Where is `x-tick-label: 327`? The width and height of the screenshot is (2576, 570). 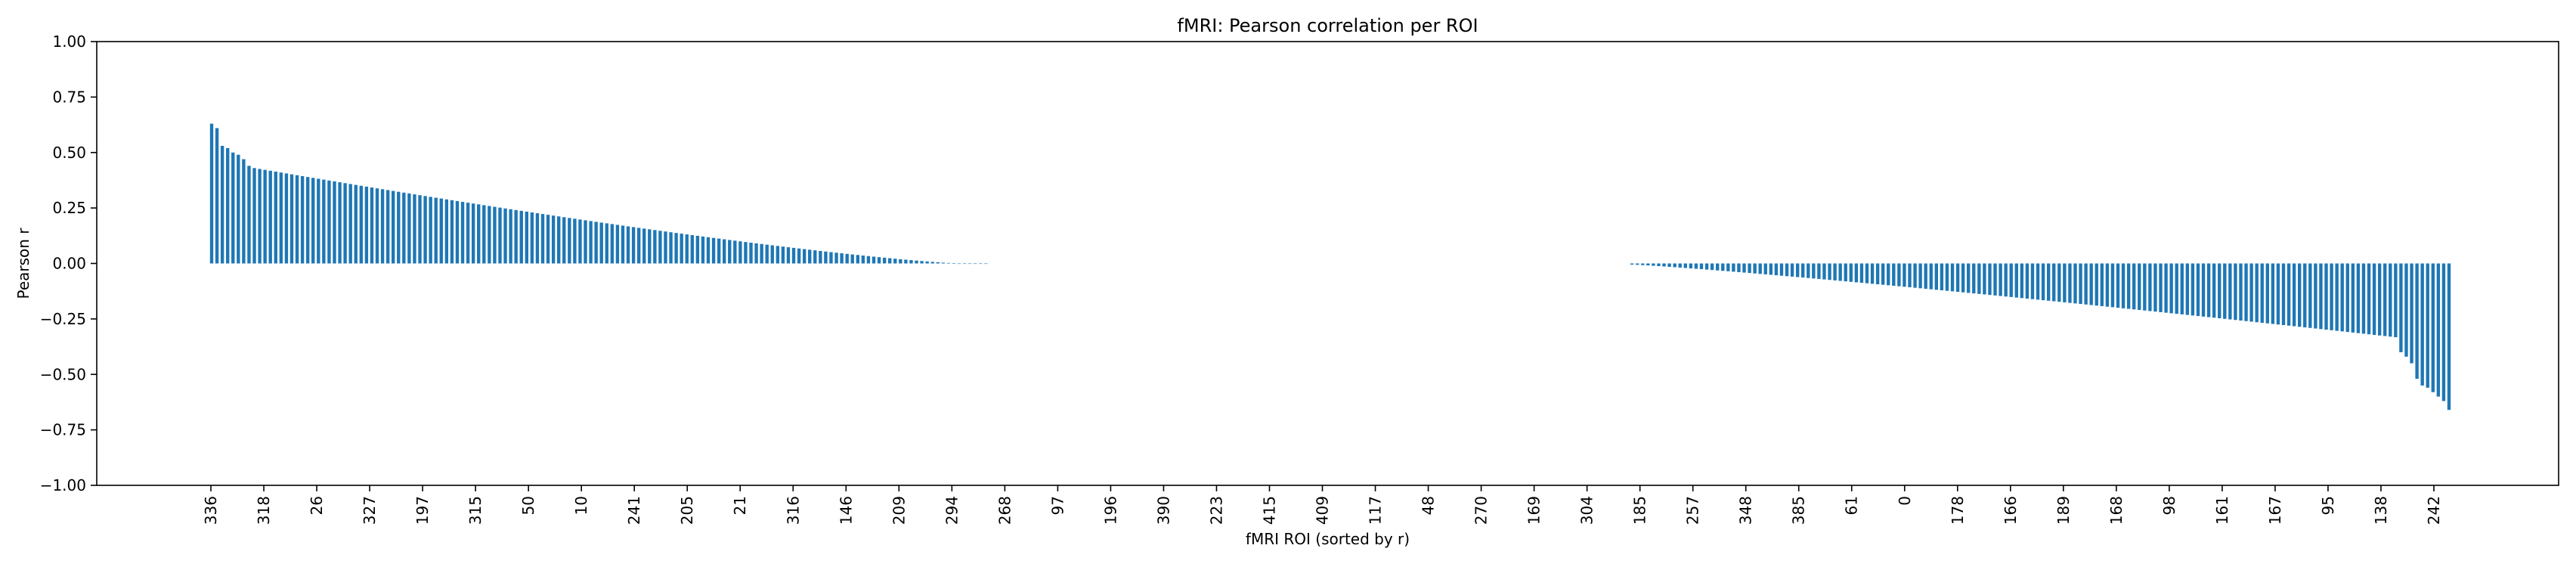
x-tick-label: 327 is located at coordinates (370, 510).